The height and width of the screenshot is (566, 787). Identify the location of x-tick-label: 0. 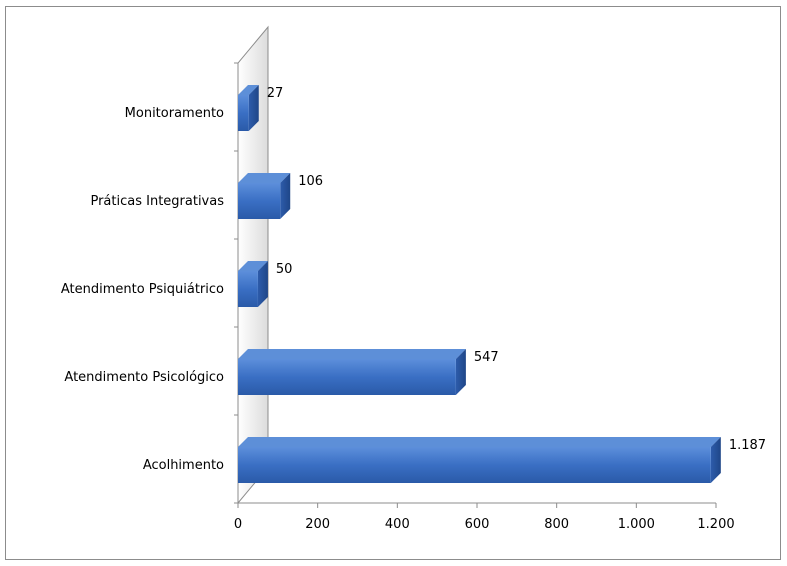
(238, 524).